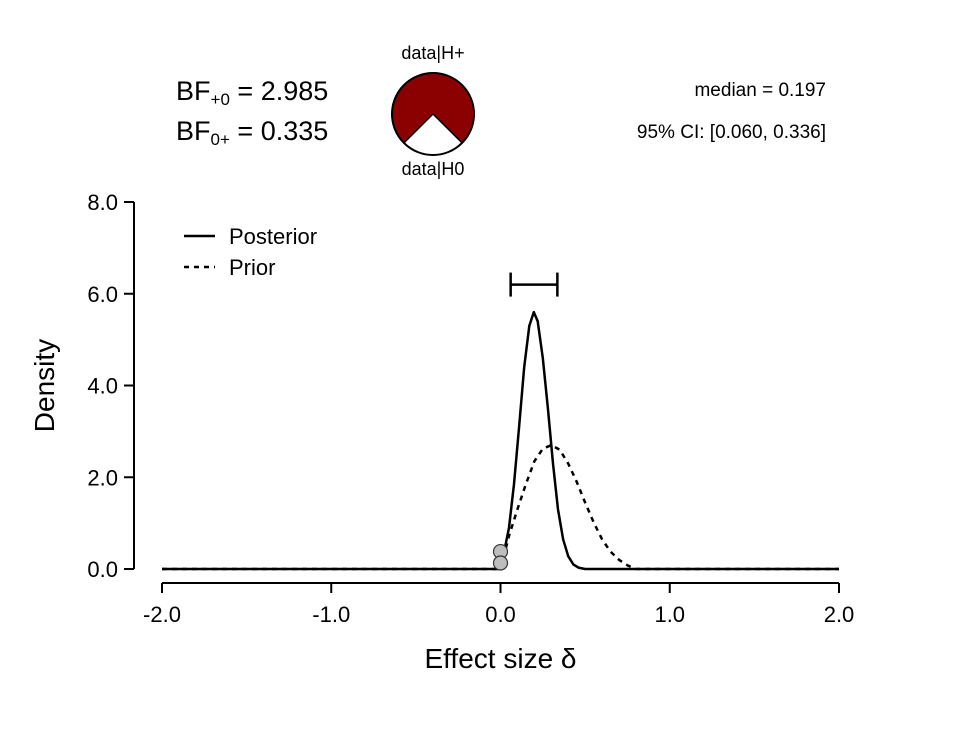 The height and width of the screenshot is (735, 975). What do you see at coordinates (294, 91) in the screenshot?
I see `bf-plus0-value: 2.985` at bounding box center [294, 91].